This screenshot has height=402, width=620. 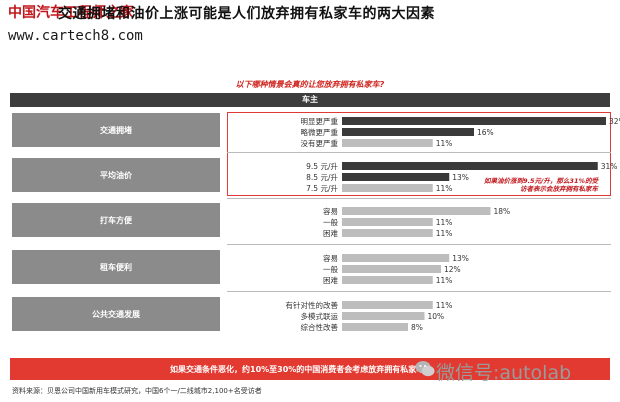 I want to click on category-box: 公共交通发展, so click(x=116, y=314).